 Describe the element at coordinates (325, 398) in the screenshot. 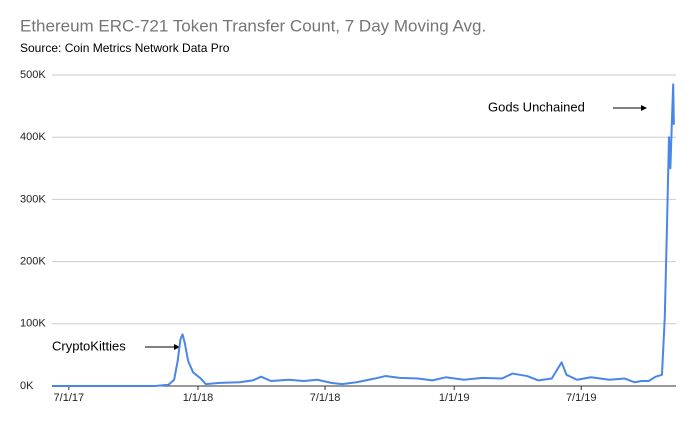

I see `x-tick-label: 7/1/18` at that location.